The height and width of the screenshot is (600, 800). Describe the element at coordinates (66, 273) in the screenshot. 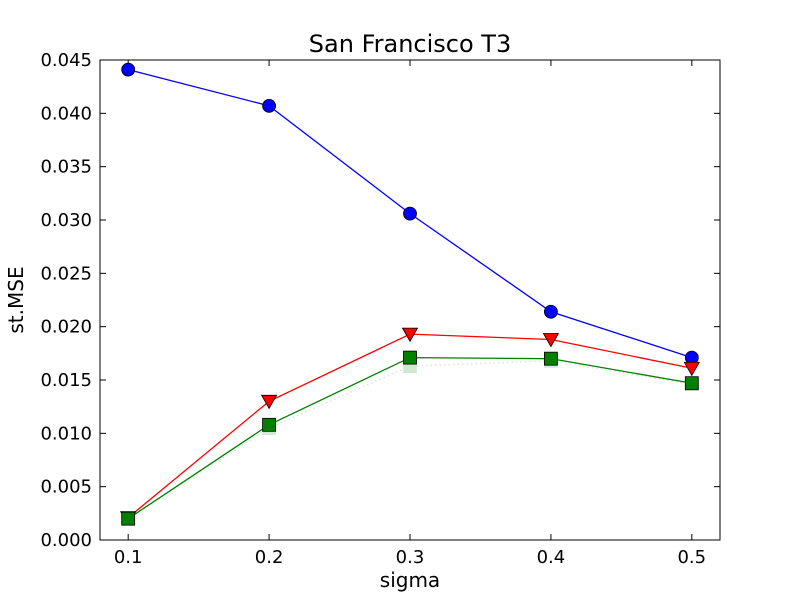

I see `y-tick-label: 0.025` at that location.